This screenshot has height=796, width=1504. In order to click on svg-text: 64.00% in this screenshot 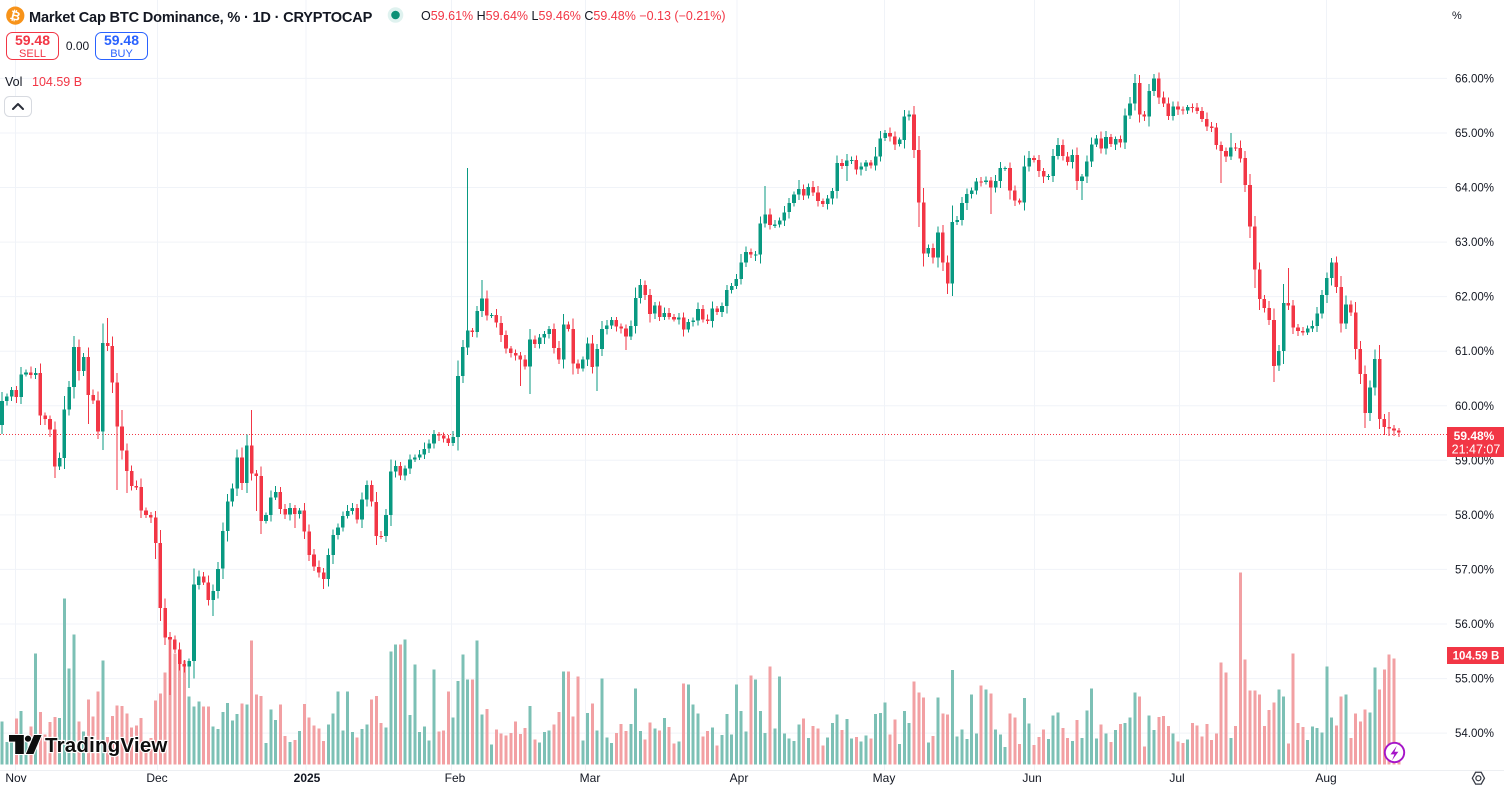, I will do `click(1474, 189)`.